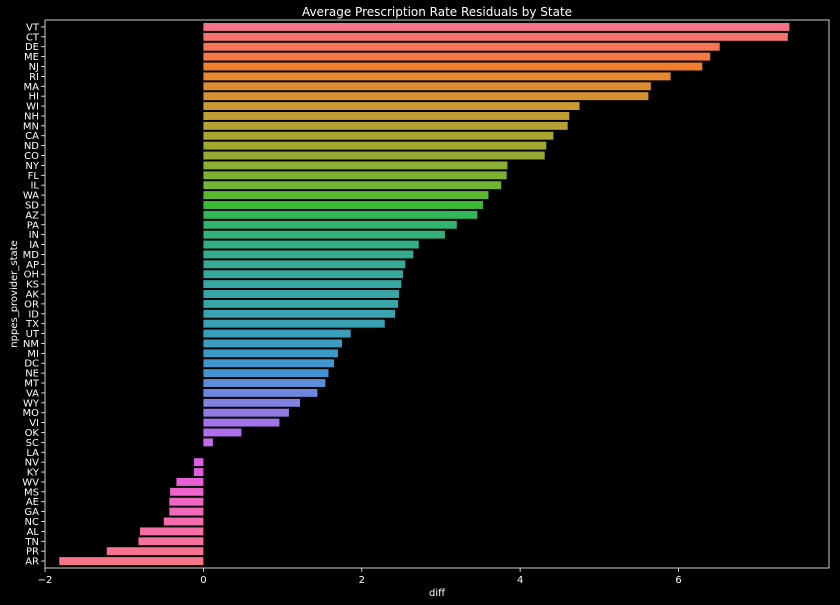 This screenshot has width=840, height=605. What do you see at coordinates (495, 37) in the screenshot?
I see `bar-ct` at bounding box center [495, 37].